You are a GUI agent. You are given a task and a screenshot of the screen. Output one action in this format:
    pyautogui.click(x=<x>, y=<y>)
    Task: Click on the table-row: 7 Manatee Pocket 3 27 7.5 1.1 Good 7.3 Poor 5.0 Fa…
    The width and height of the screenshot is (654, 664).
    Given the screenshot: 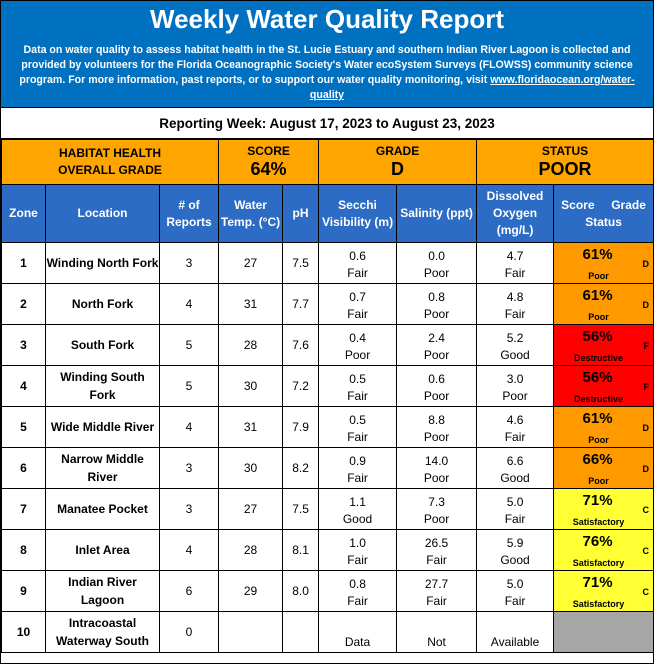 What is the action you would take?
    pyautogui.click(x=327, y=509)
    